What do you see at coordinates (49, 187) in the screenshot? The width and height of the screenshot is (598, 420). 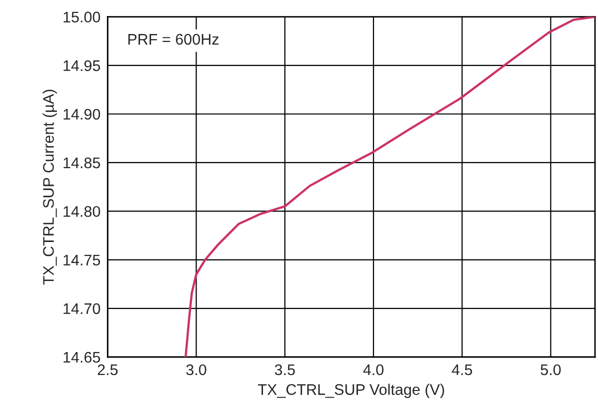 I see `y-axis-title: TX_CTRL_SUP Current (µA)` at bounding box center [49, 187].